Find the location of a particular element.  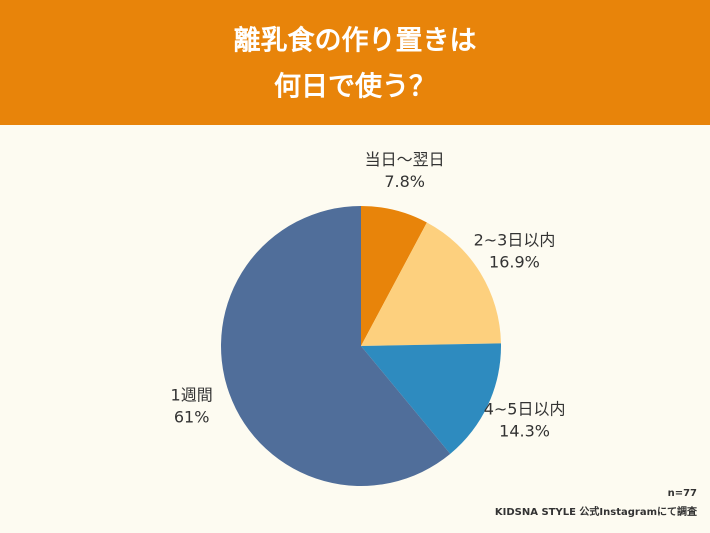

slice-label: 当日〜翌日 is located at coordinates (405, 159).